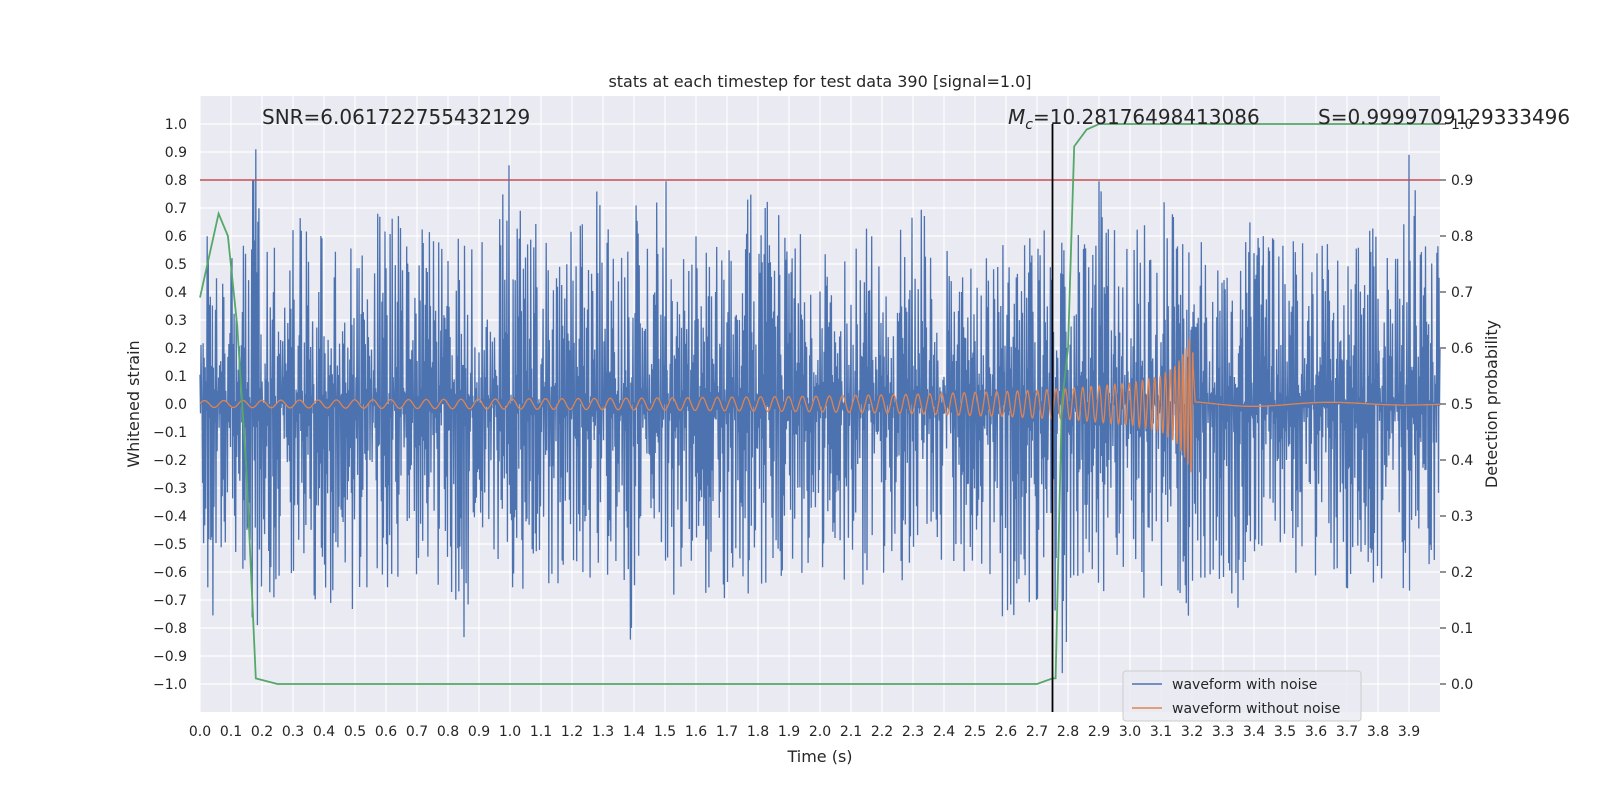  I want to click on x-tick-label: 3.9, so click(1409, 732).